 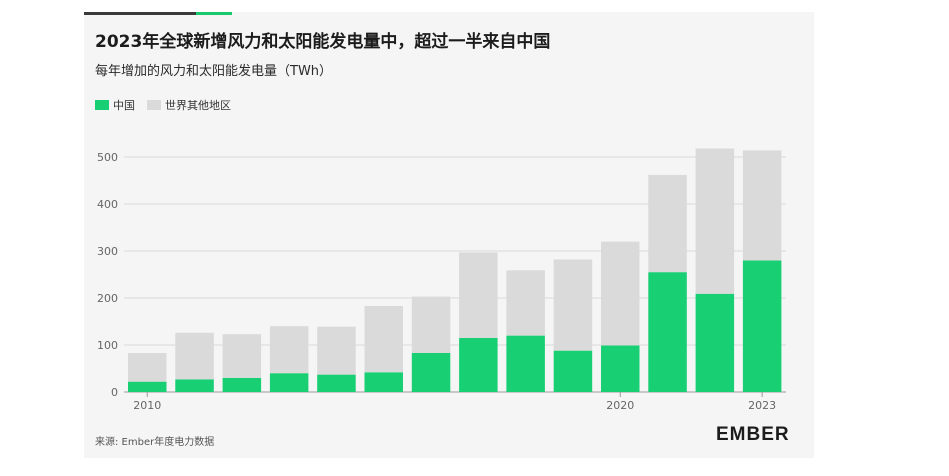 I want to click on y-tick-label: 400, so click(x=107, y=204).